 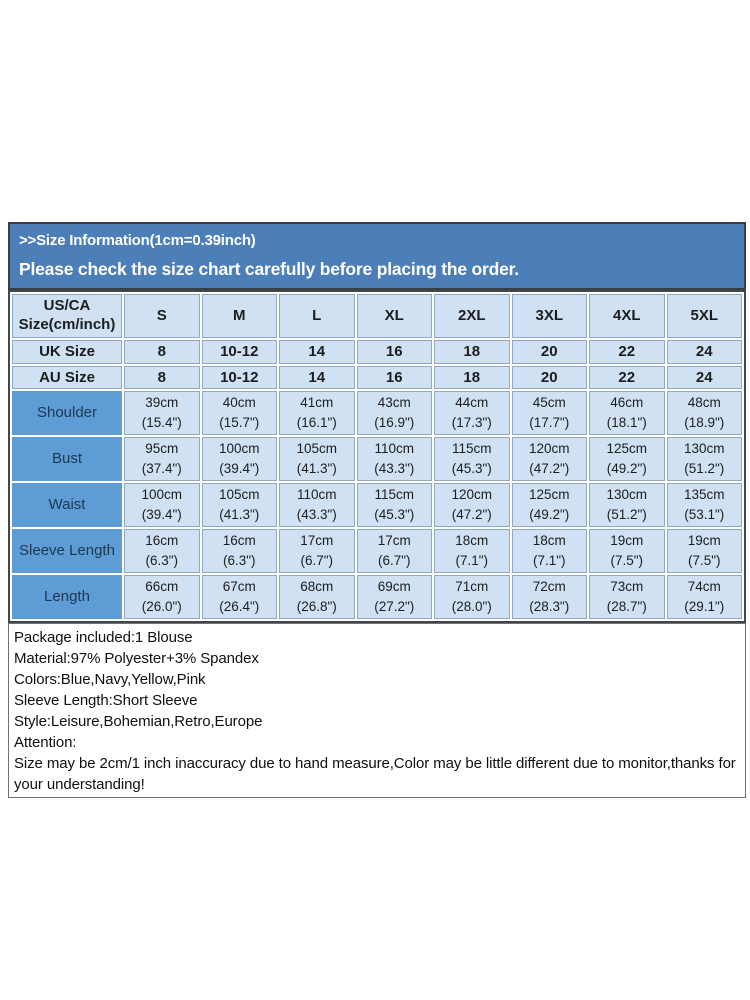 I want to click on banner-title: >>Size Information(1cm=0.39inch), so click(x=137, y=240).